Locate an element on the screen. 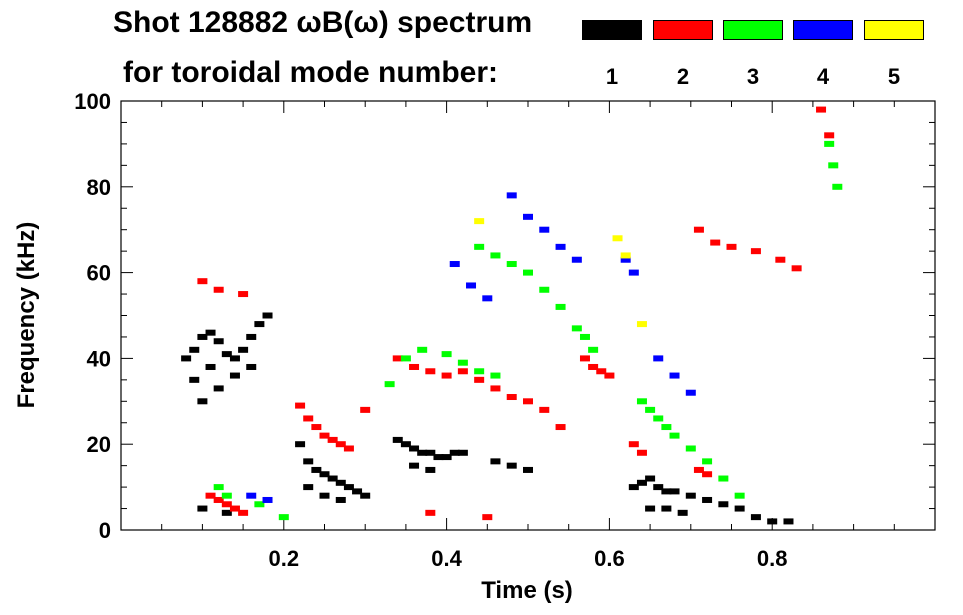  y-axis-label: Frequency (kHz) is located at coordinates (26, 315).